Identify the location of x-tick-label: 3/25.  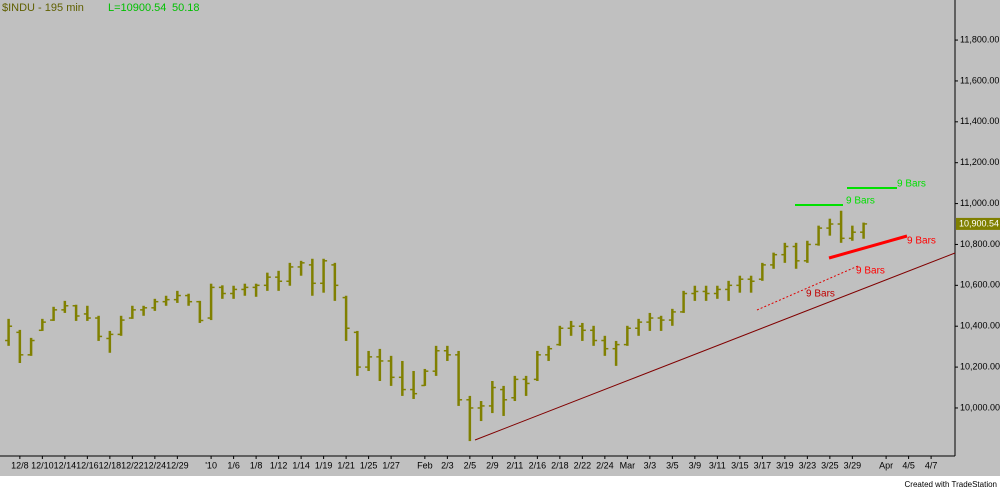
(830, 465).